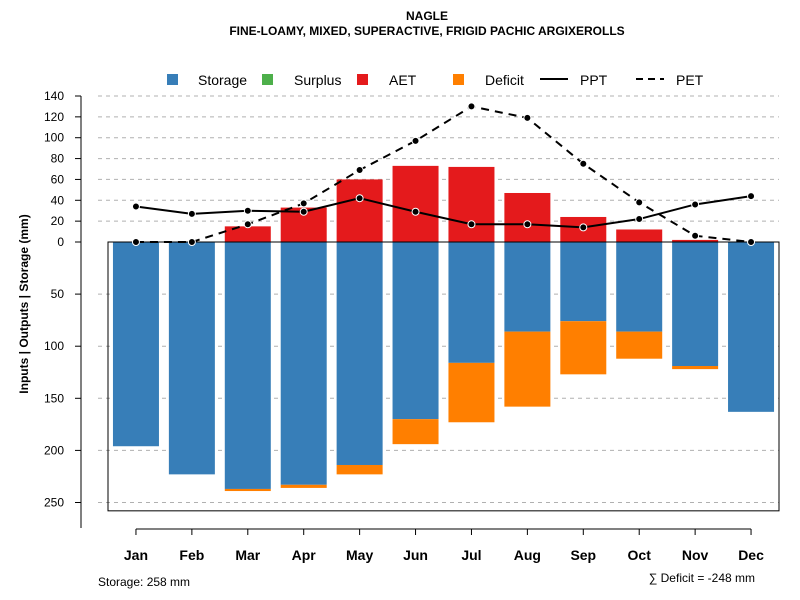 The image size is (800, 600). Describe the element at coordinates (690, 80) in the screenshot. I see `legend-pet-label: PET` at that location.